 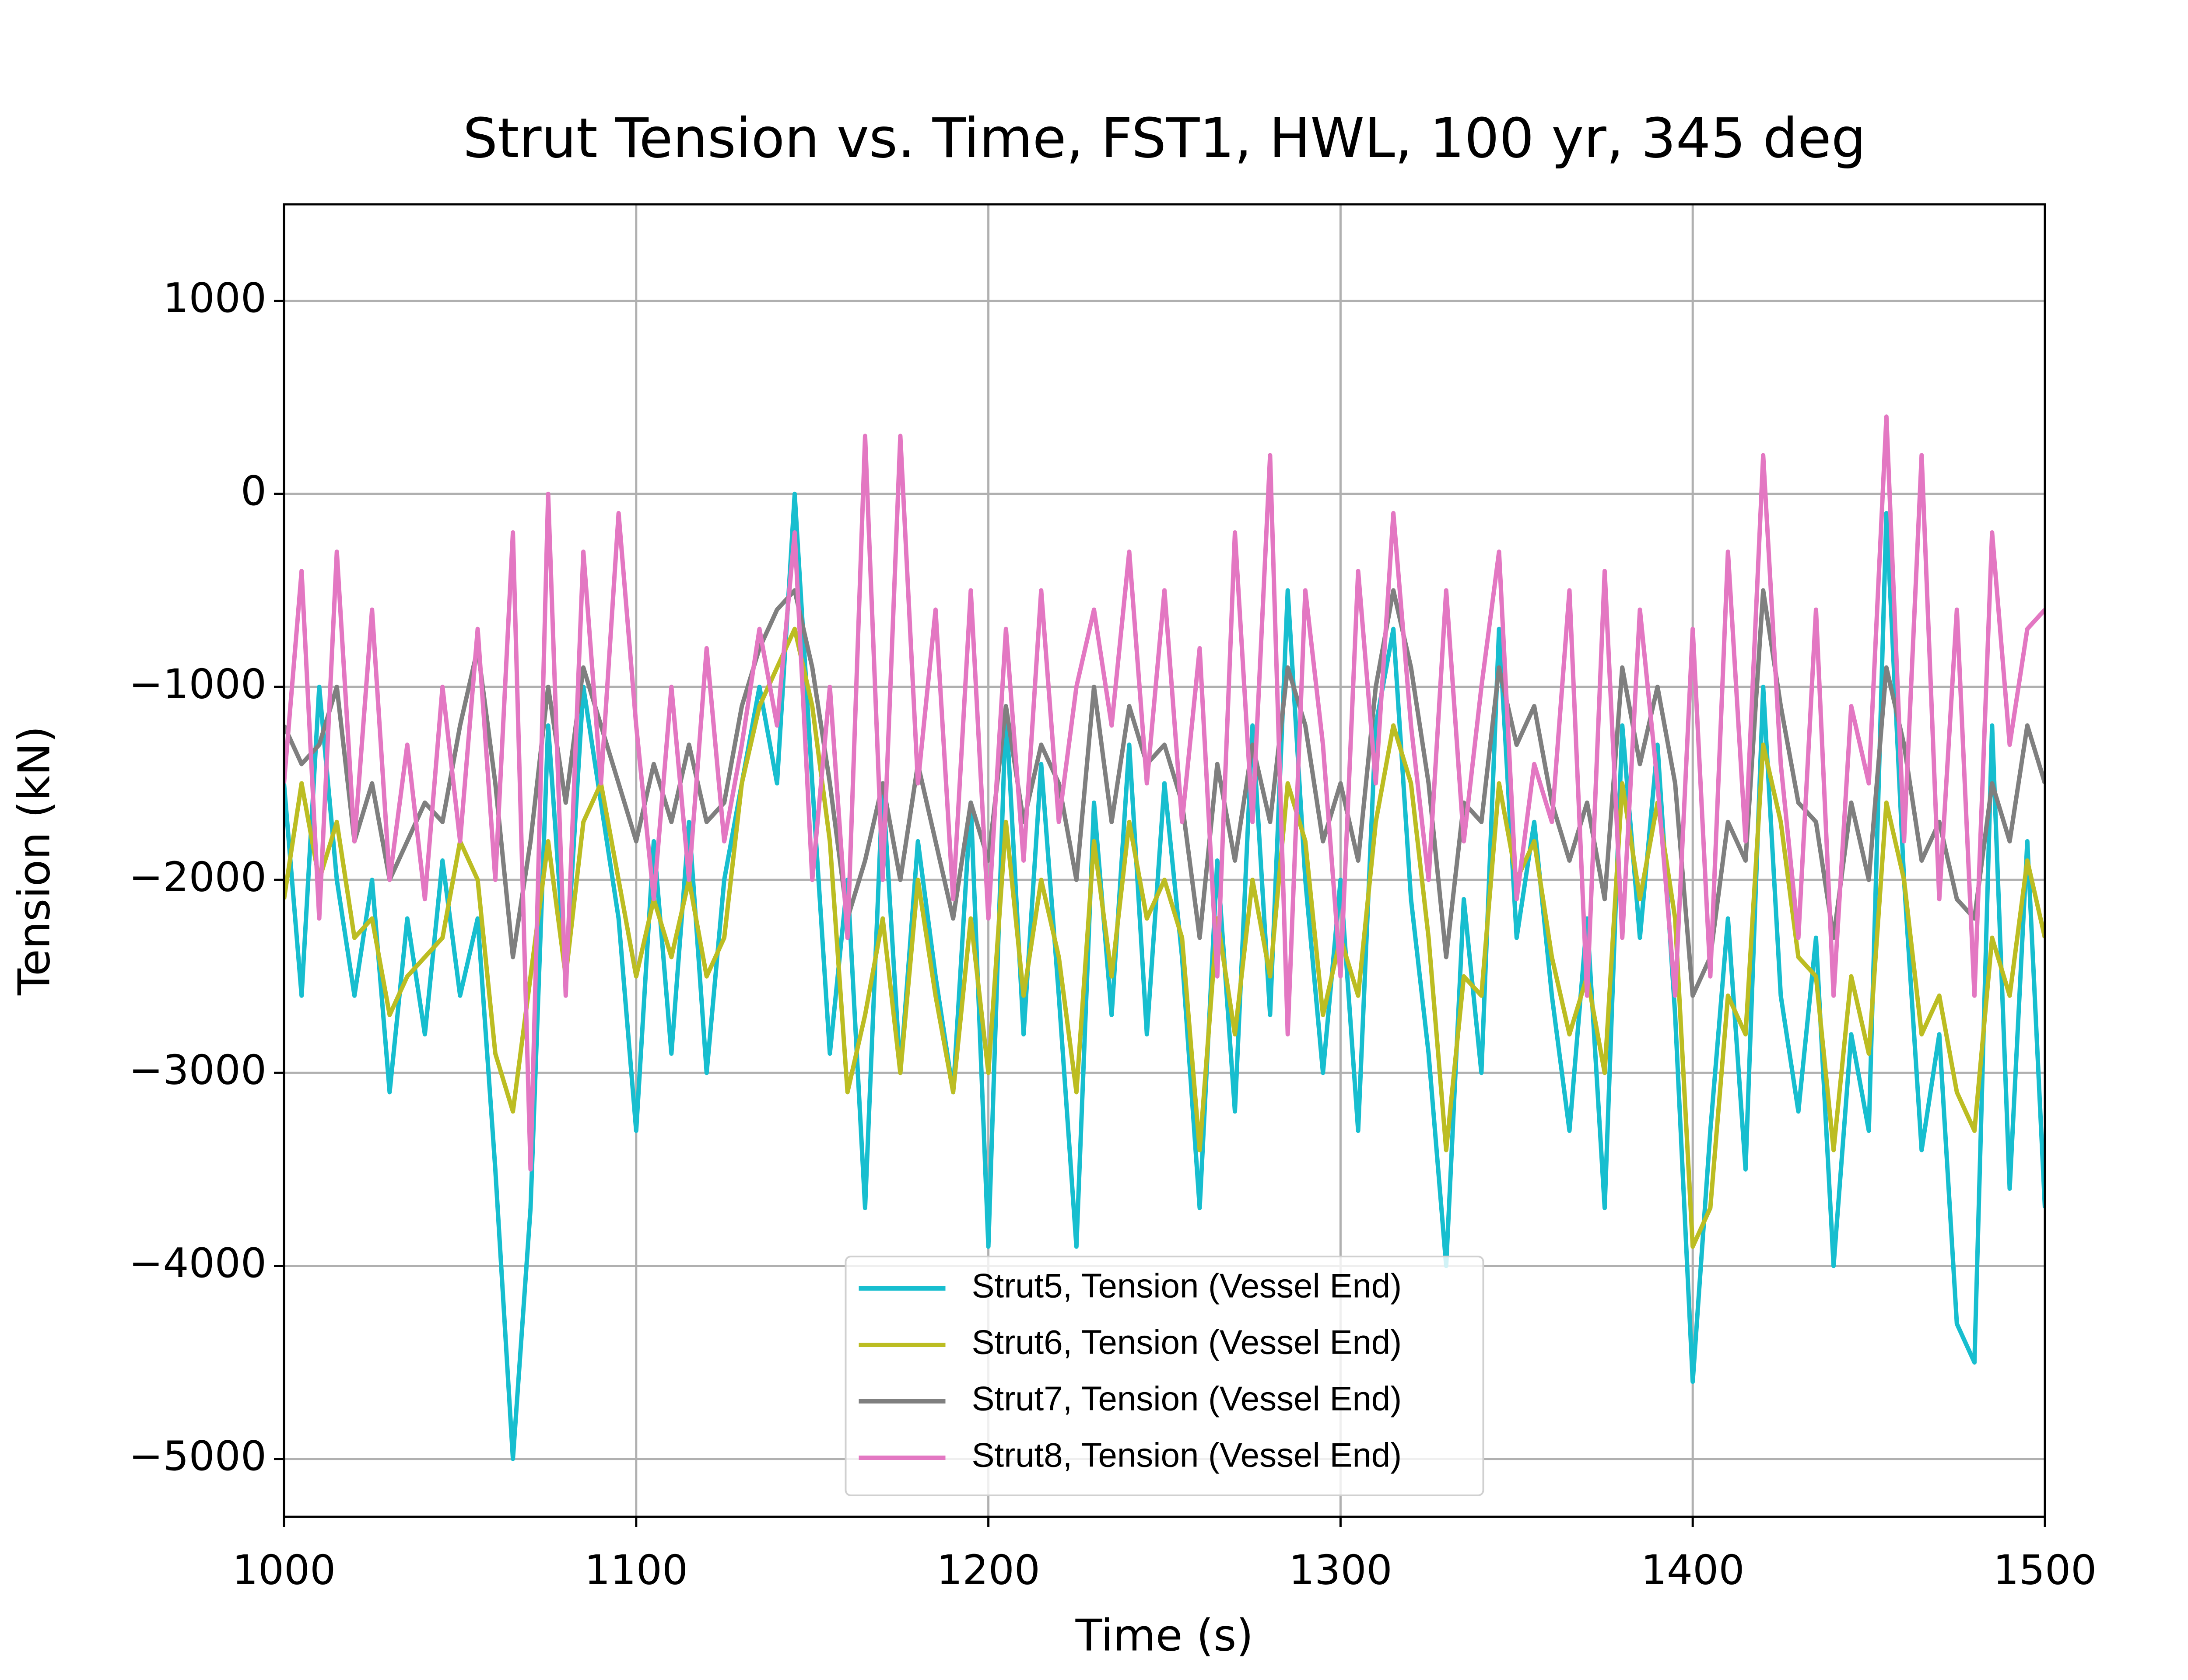 What do you see at coordinates (254, 490) in the screenshot?
I see `y-tick-label: 0` at bounding box center [254, 490].